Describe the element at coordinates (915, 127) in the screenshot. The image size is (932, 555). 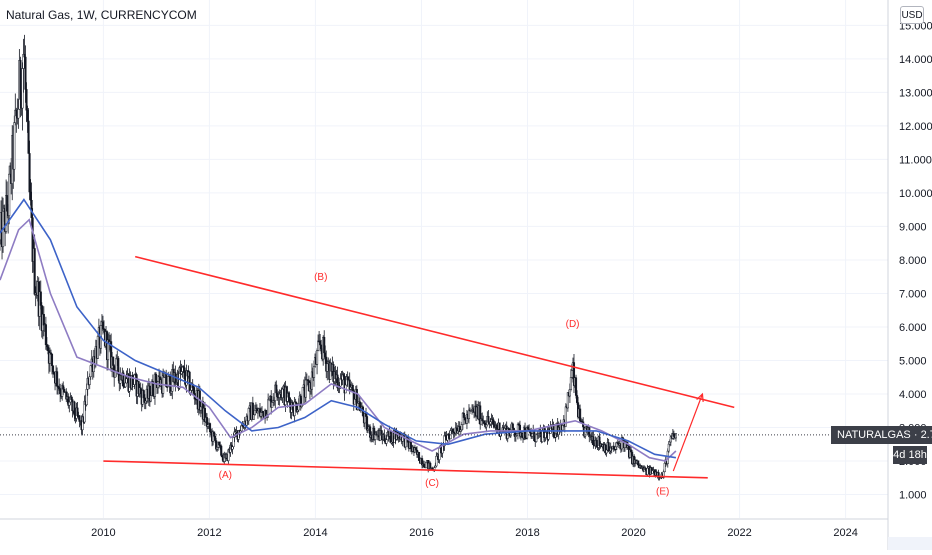
I see `y-tick-label: 12.000` at that location.